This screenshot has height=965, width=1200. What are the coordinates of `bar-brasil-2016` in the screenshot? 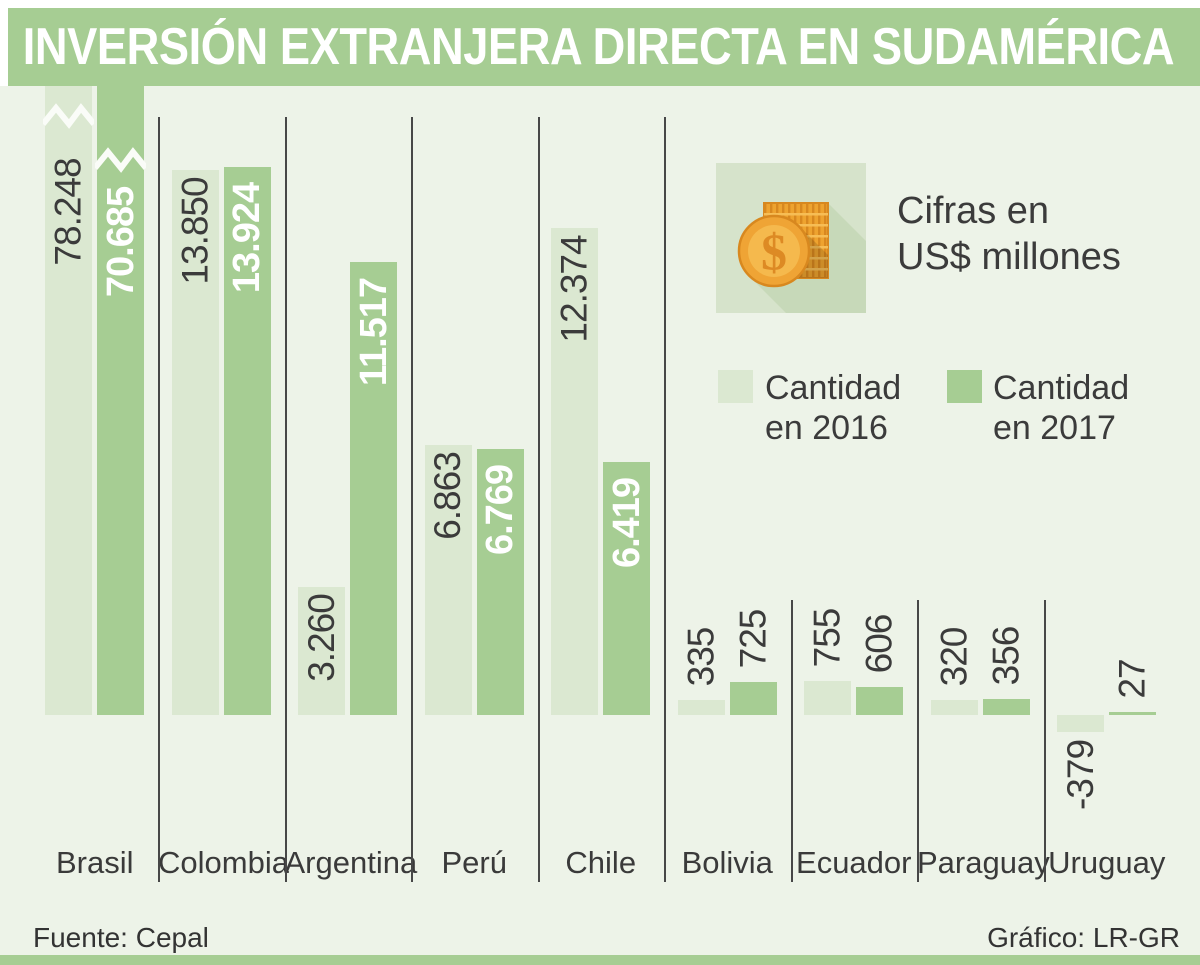 It's located at (69, 400).